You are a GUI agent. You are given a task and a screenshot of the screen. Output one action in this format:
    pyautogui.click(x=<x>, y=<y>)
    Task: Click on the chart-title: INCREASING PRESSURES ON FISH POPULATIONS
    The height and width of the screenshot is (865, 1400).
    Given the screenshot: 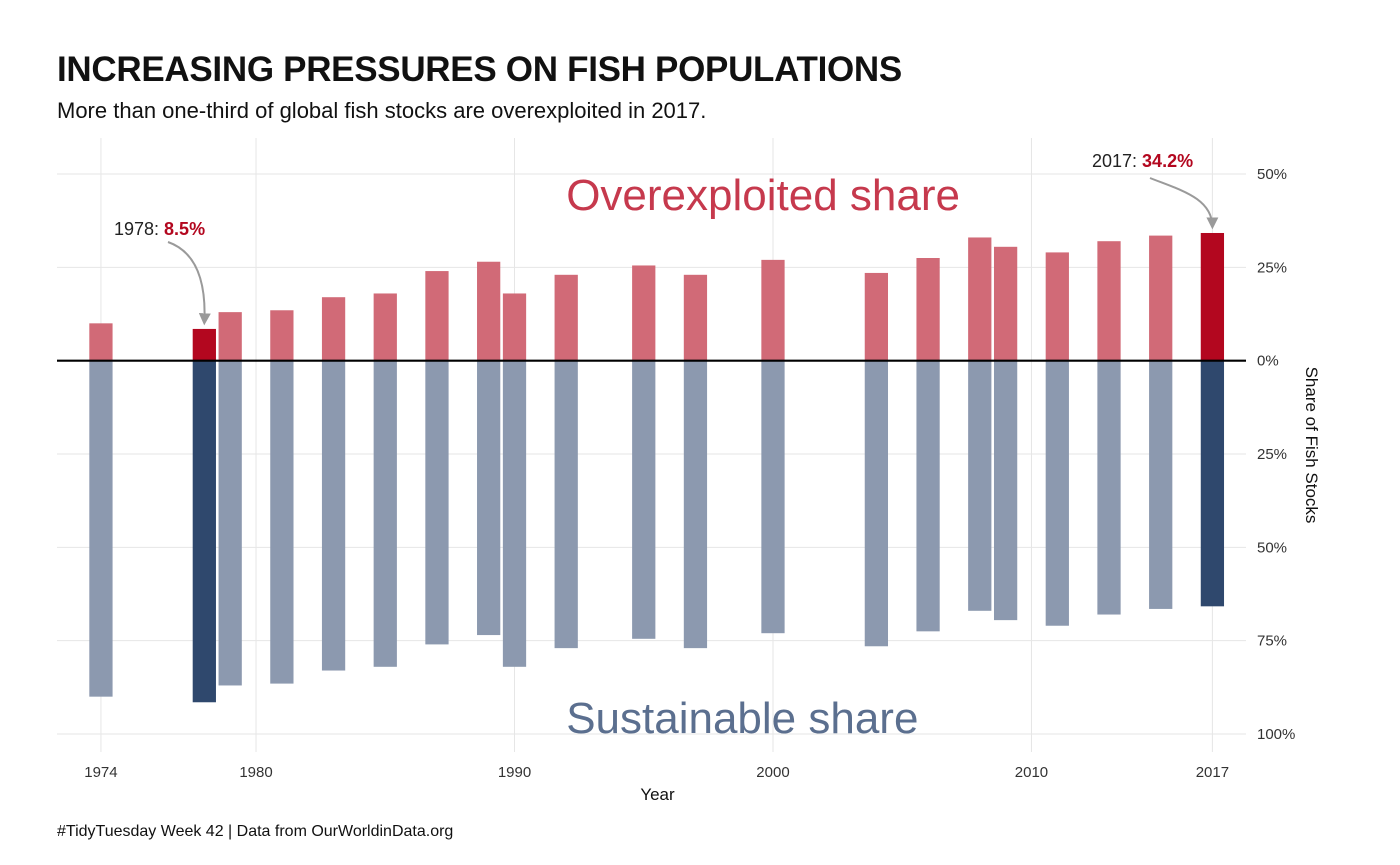 What is the action you would take?
    pyautogui.click(x=479, y=69)
    